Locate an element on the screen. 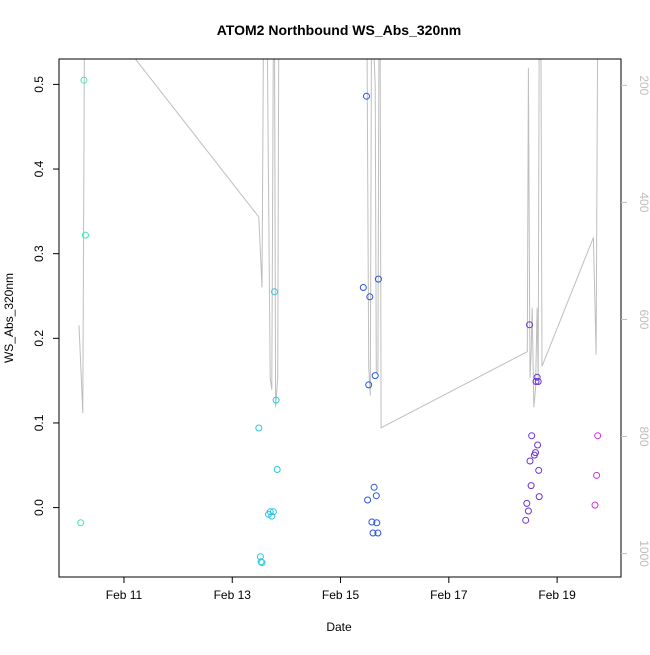 The image size is (650, 655). x-tick-label: Feb 13 is located at coordinates (233, 595).